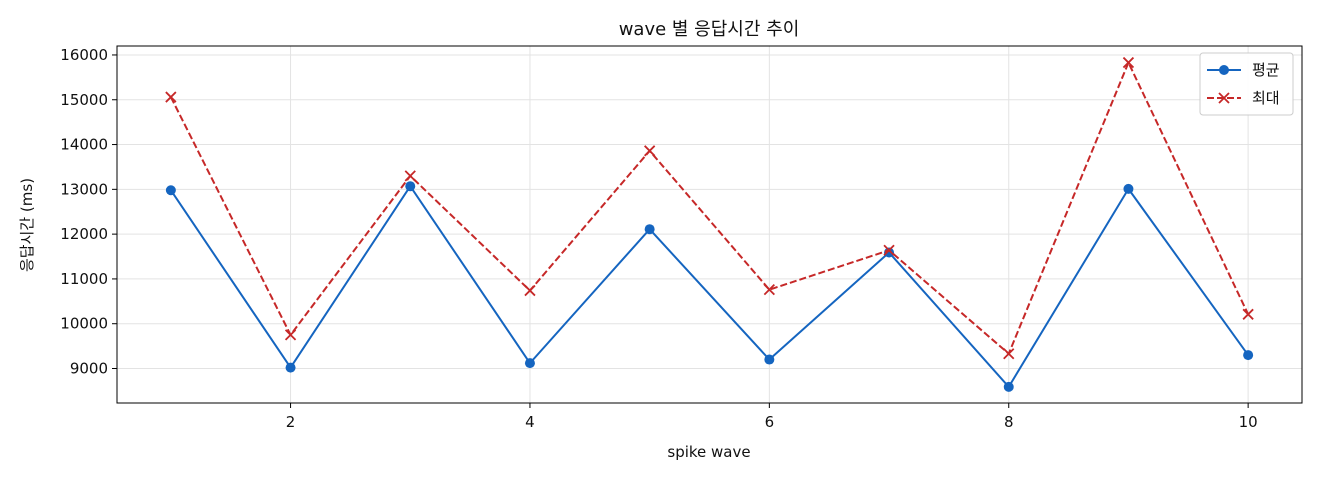  What do you see at coordinates (84, 189) in the screenshot?
I see `y-tick-label: 13000` at bounding box center [84, 189].